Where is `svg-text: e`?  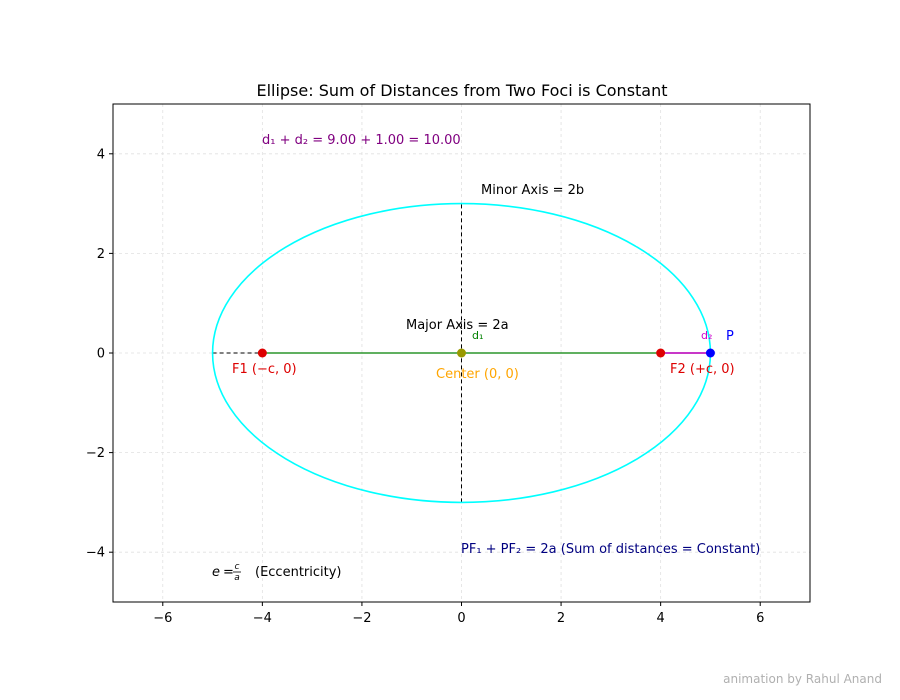 svg-text: e is located at coordinates (216, 572).